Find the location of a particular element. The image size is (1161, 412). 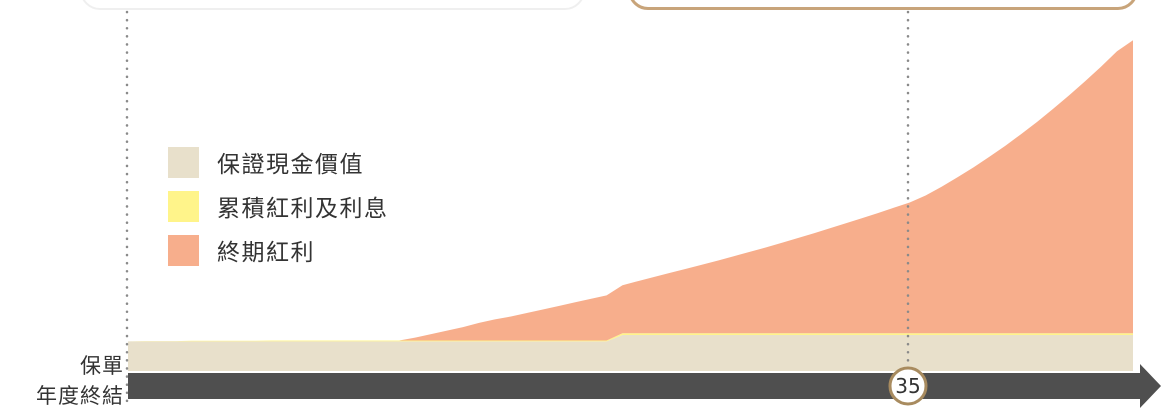

year-marker-label: 35 is located at coordinates (907, 386).